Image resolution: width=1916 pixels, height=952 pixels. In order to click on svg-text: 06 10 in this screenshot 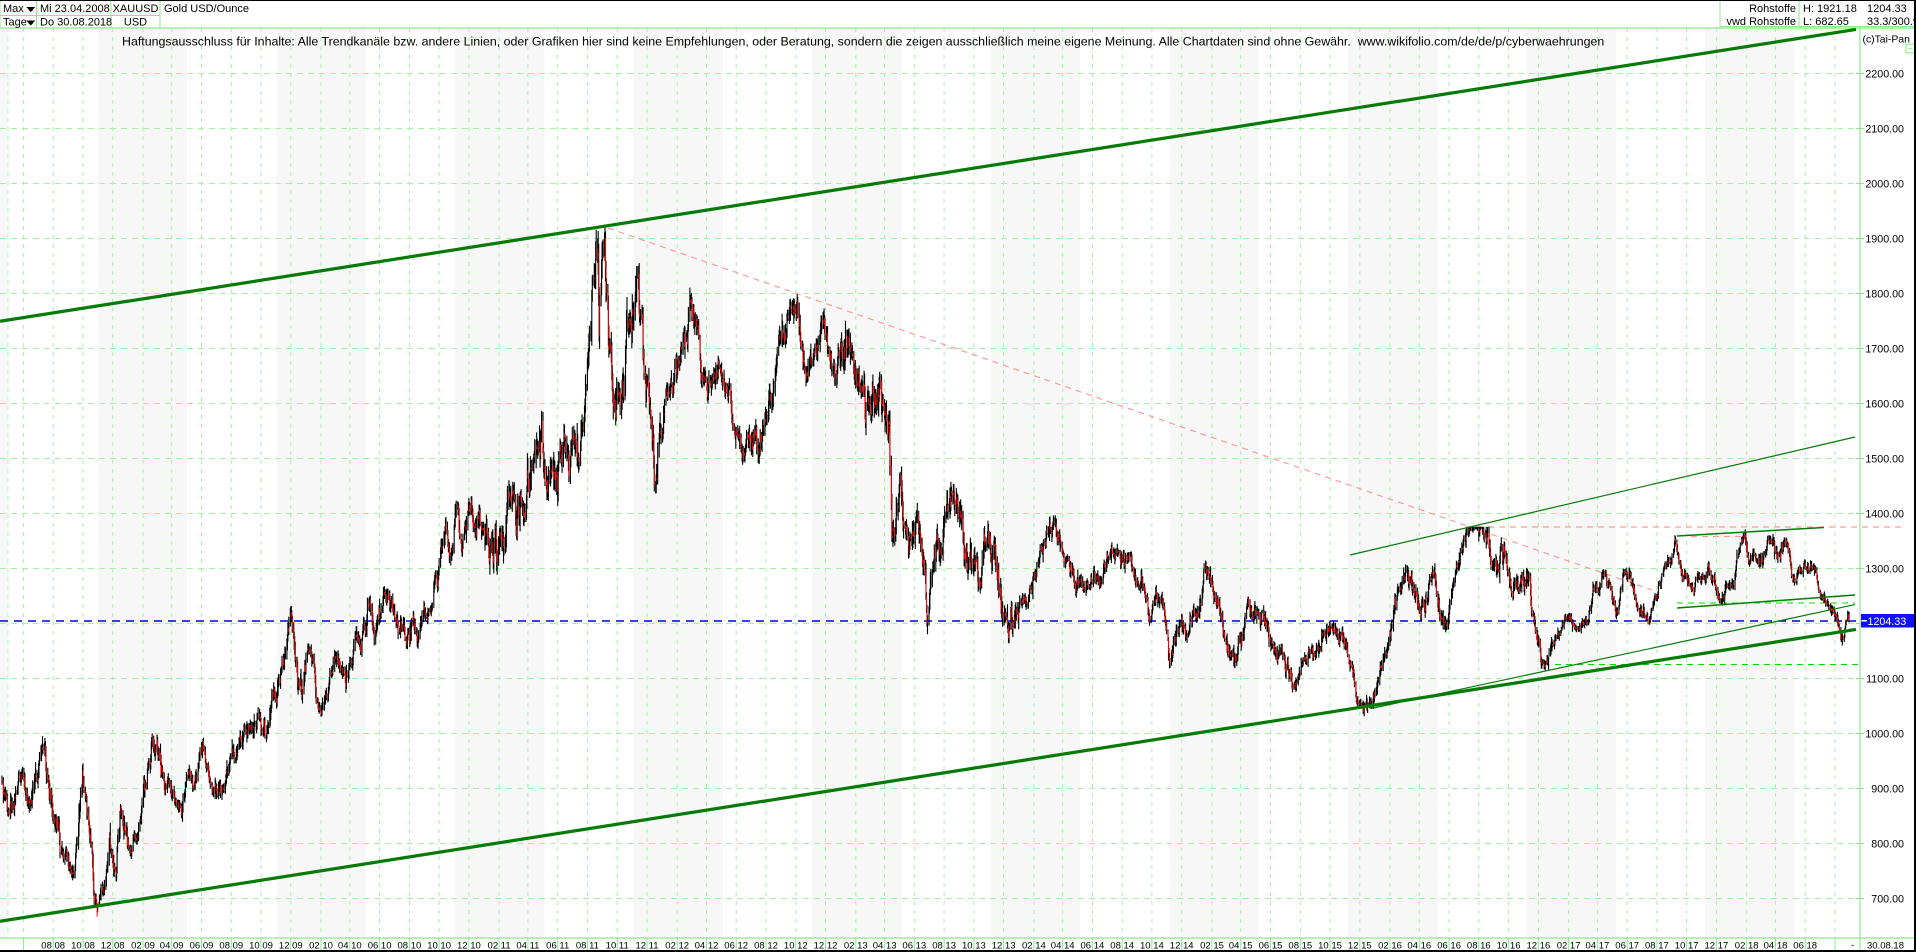, I will do `click(380, 946)`.